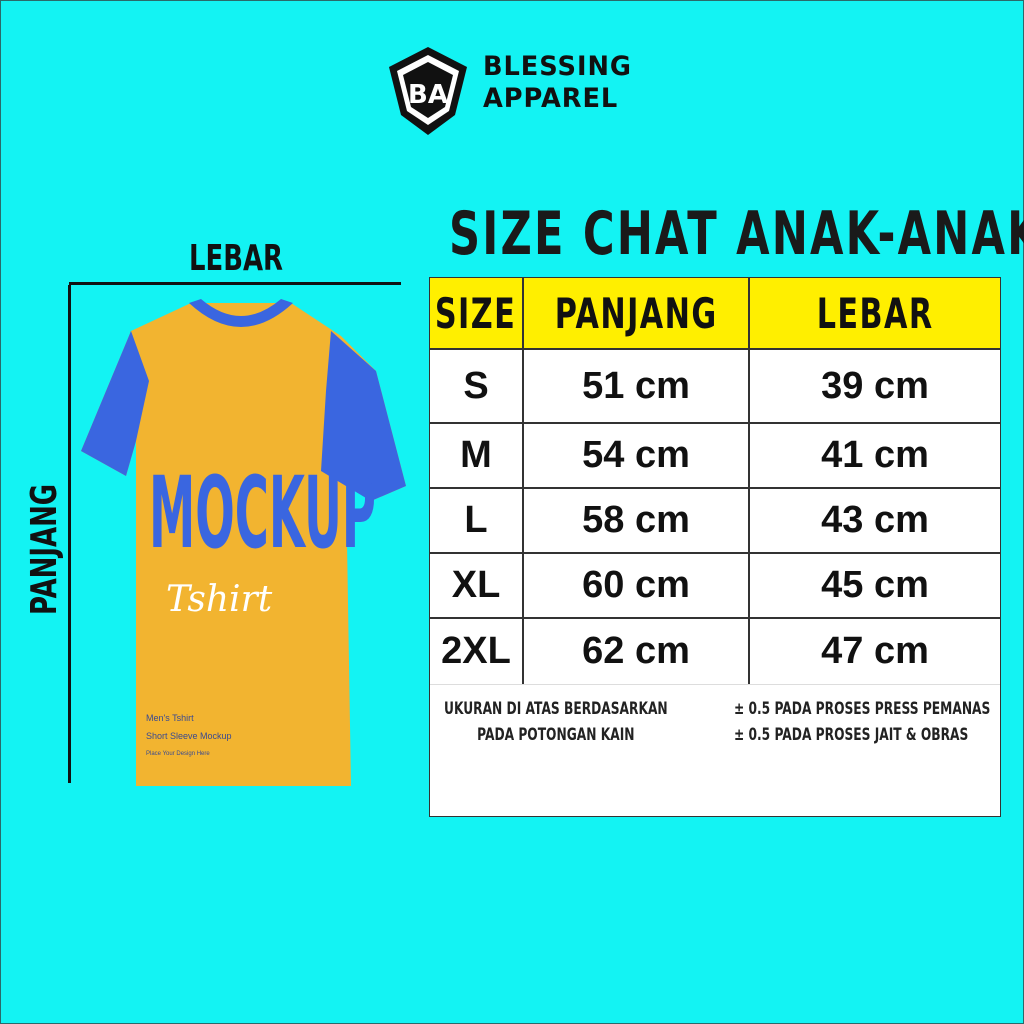 This screenshot has height=1024, width=1024. What do you see at coordinates (557, 66) in the screenshot?
I see `brand-line1: BLESSING` at bounding box center [557, 66].